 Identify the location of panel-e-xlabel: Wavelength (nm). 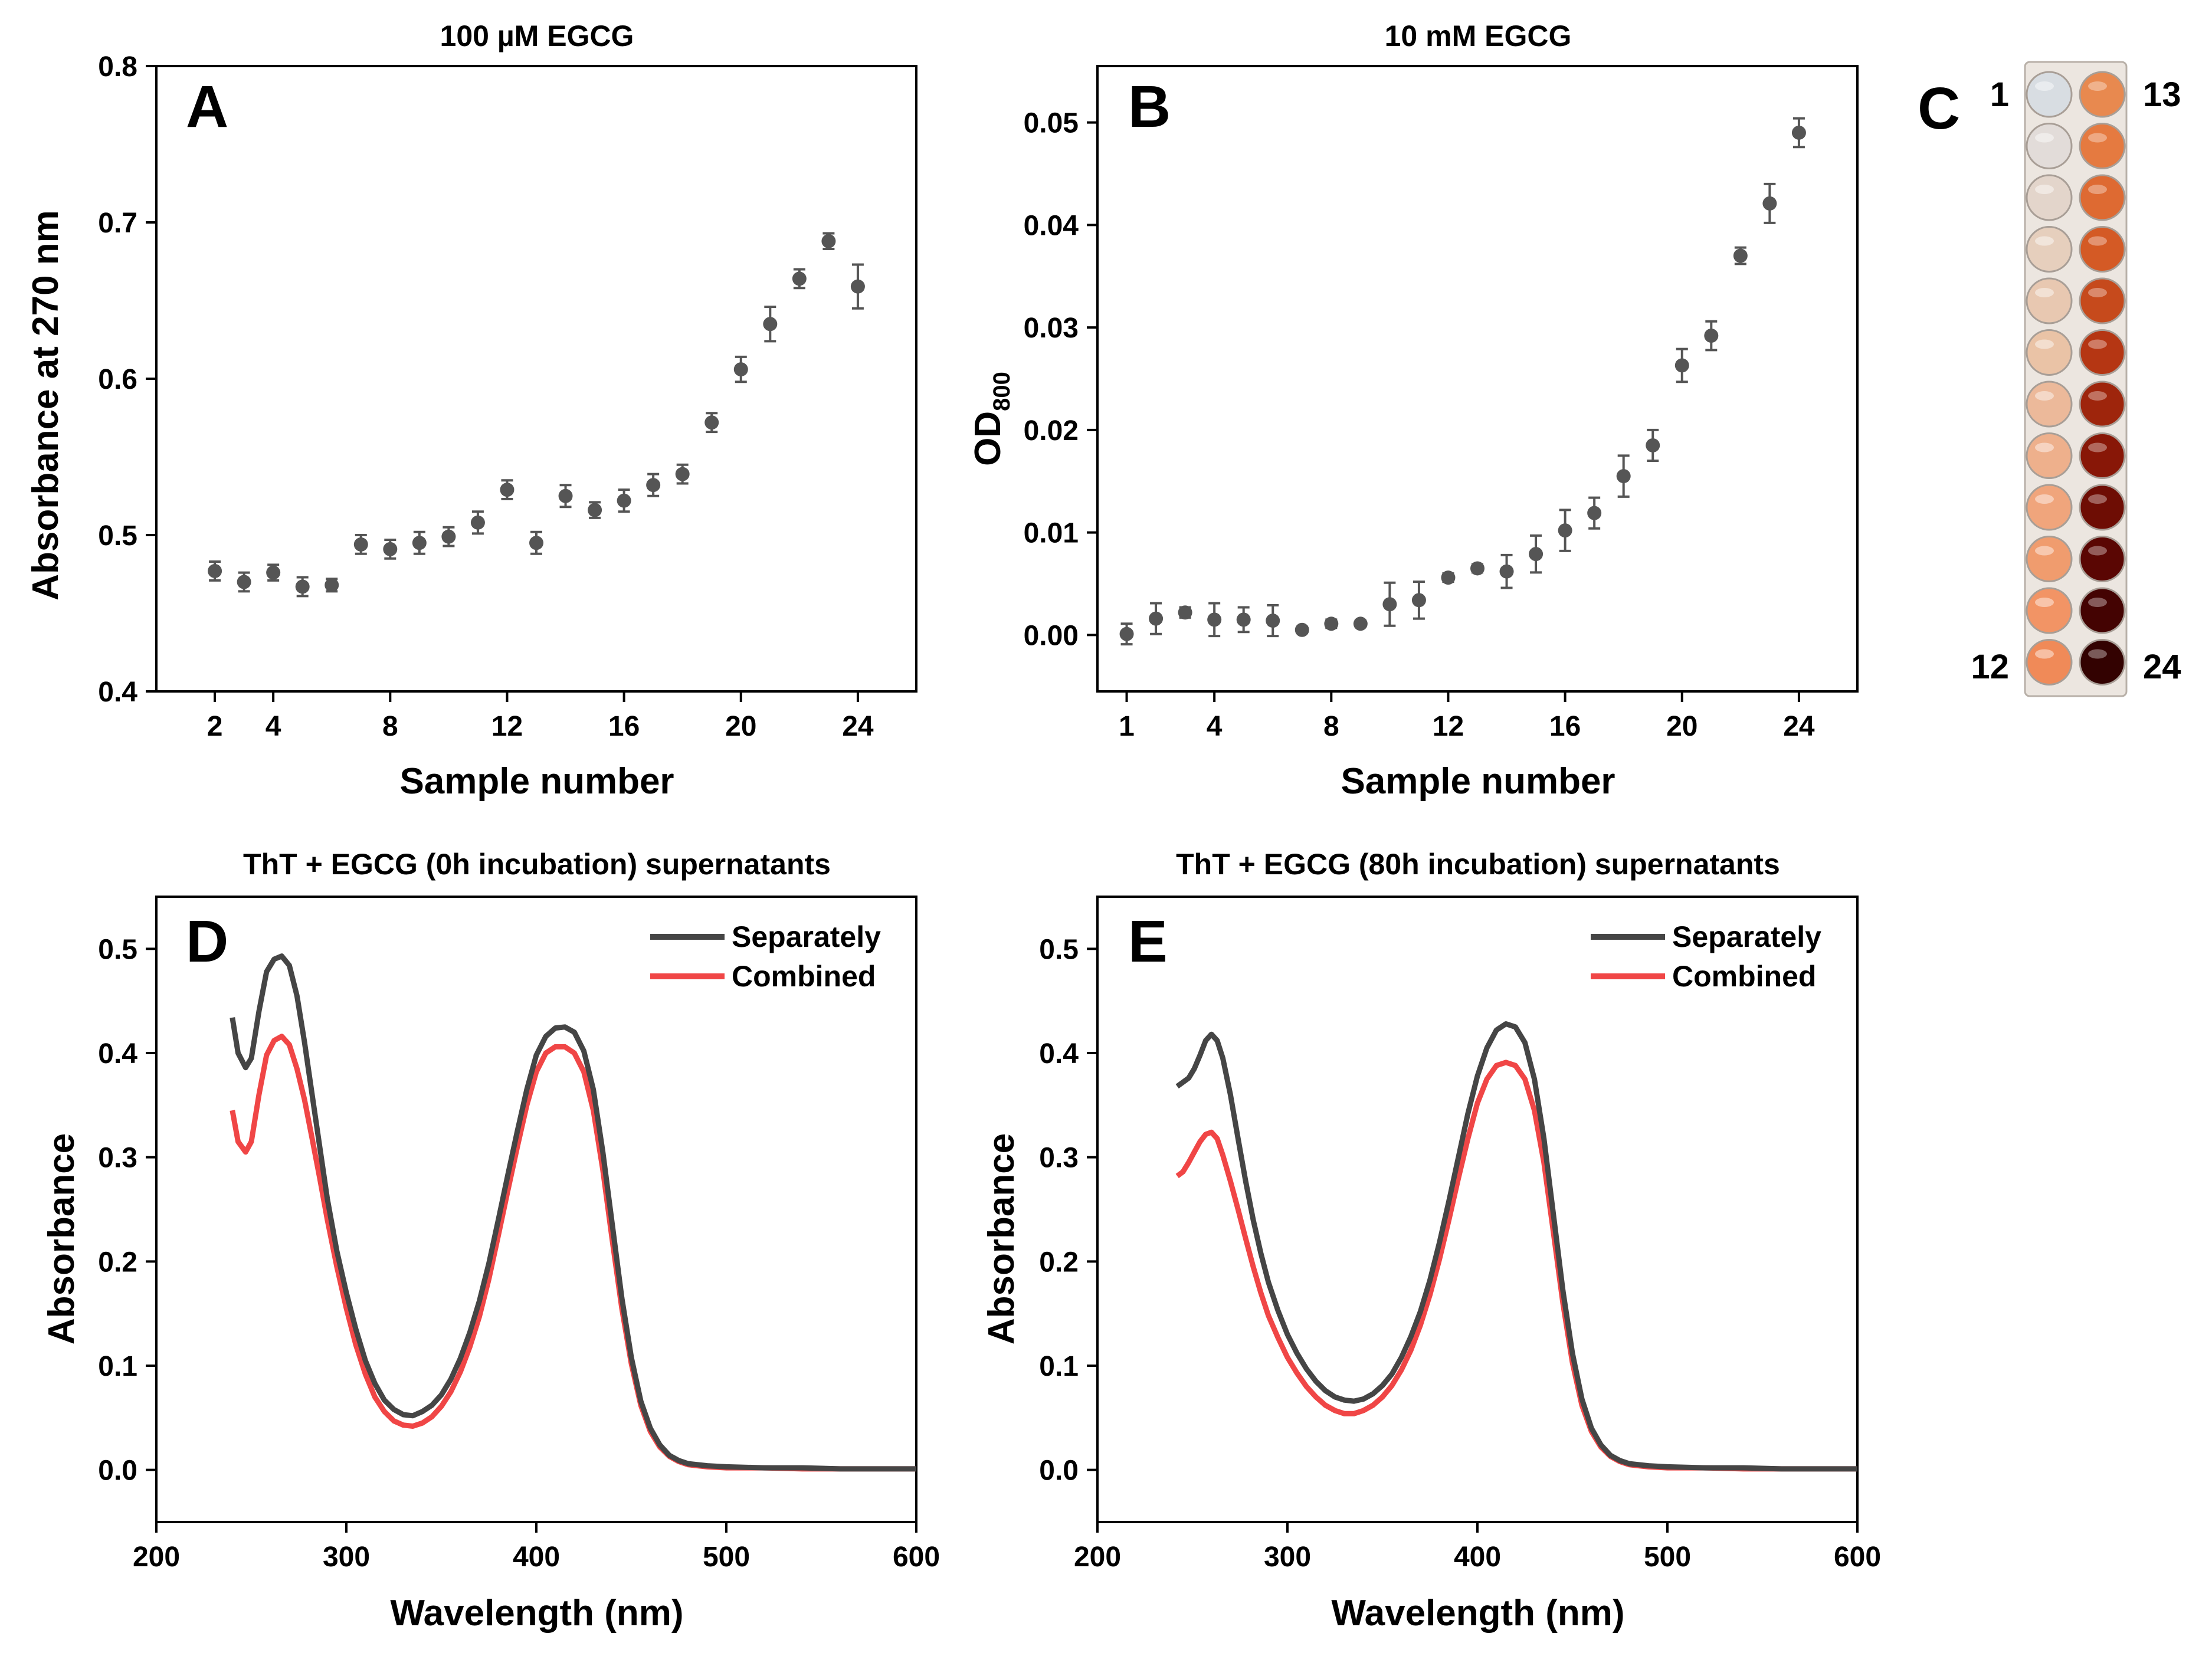
(1477, 1613).